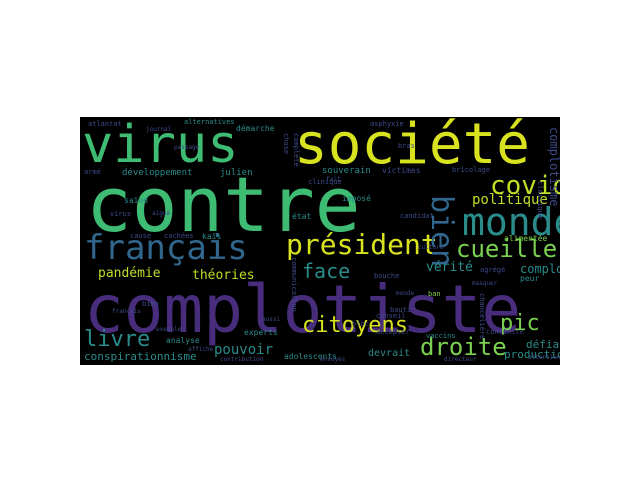 Image resolution: width=640 pixels, height=480 pixels. What do you see at coordinates (543, 344) in the screenshot?
I see `word-defiance: défiance` at bounding box center [543, 344].